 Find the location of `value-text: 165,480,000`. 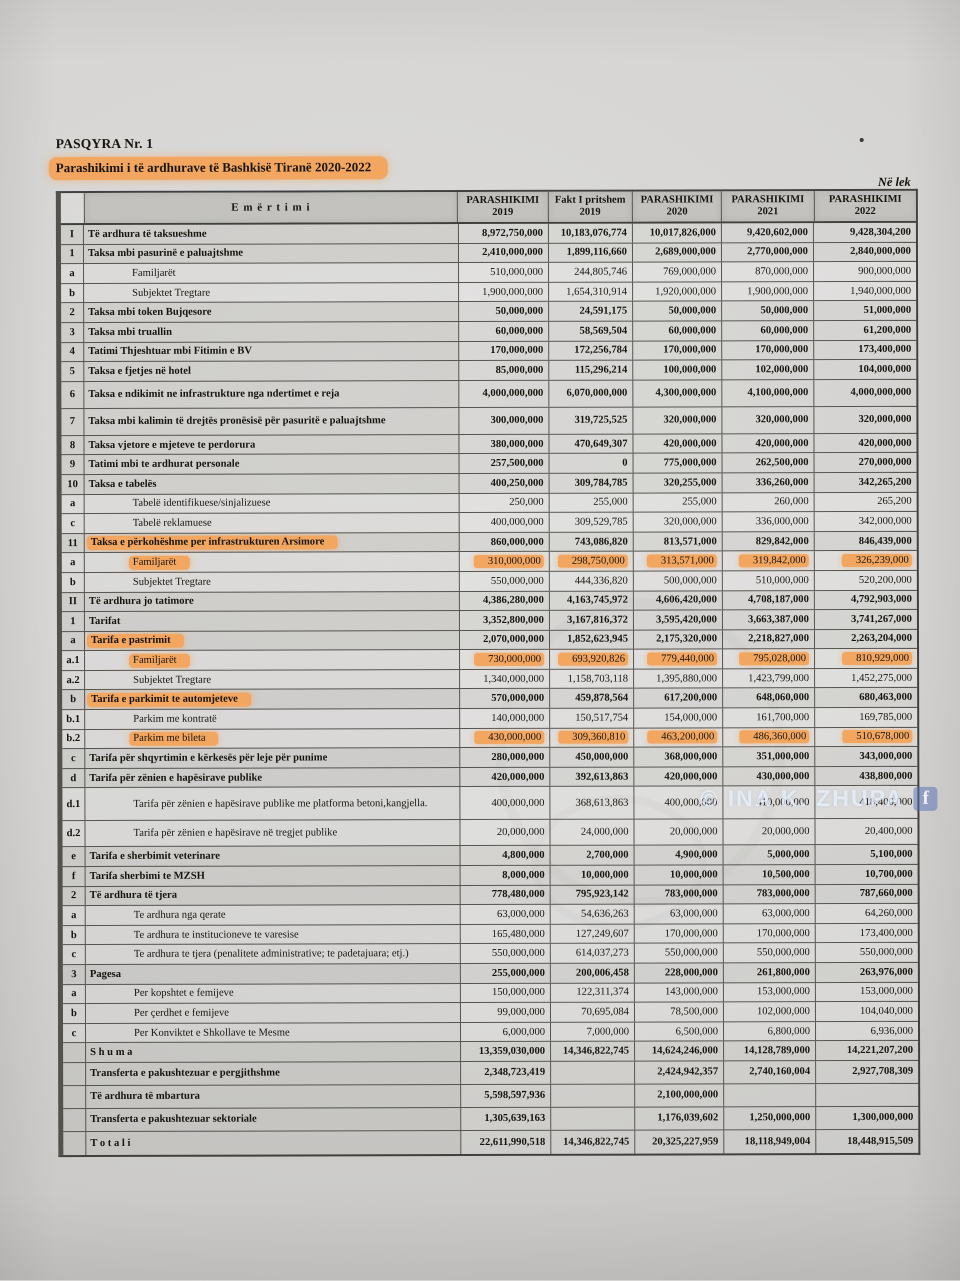

value-text: 165,480,000 is located at coordinates (518, 934).